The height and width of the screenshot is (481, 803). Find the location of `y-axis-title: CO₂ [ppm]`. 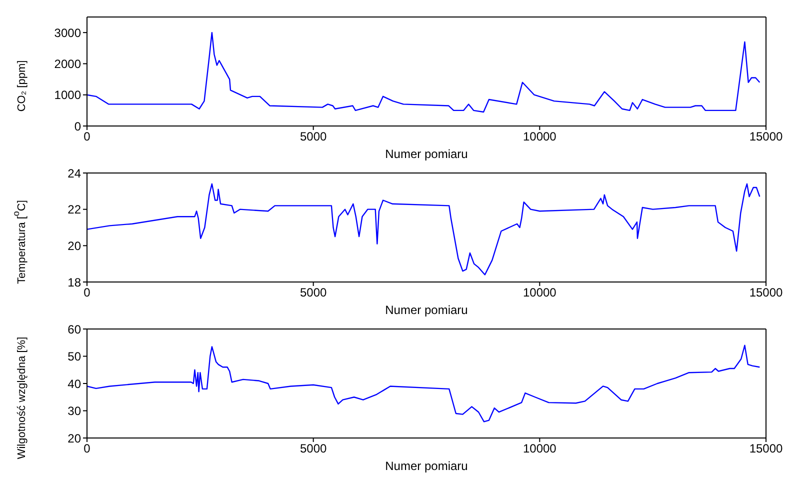

y-axis-title: CO₂ [ppm] is located at coordinates (22, 86).